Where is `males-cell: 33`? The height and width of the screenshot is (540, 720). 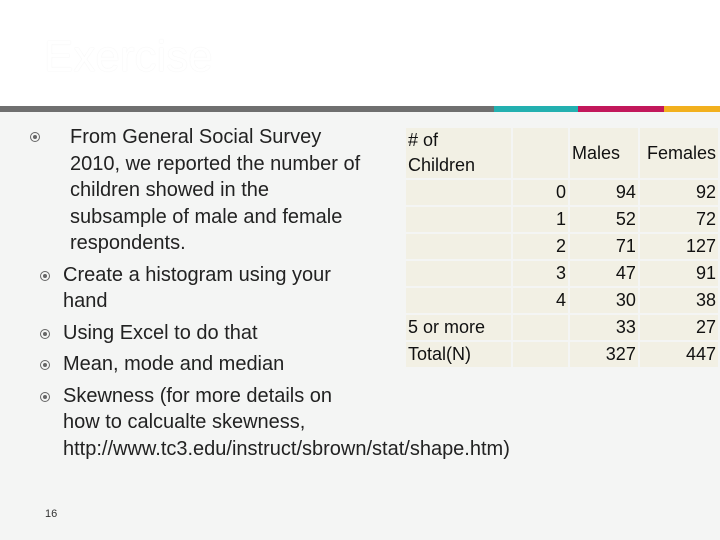
males-cell: 33 is located at coordinates (603, 327).